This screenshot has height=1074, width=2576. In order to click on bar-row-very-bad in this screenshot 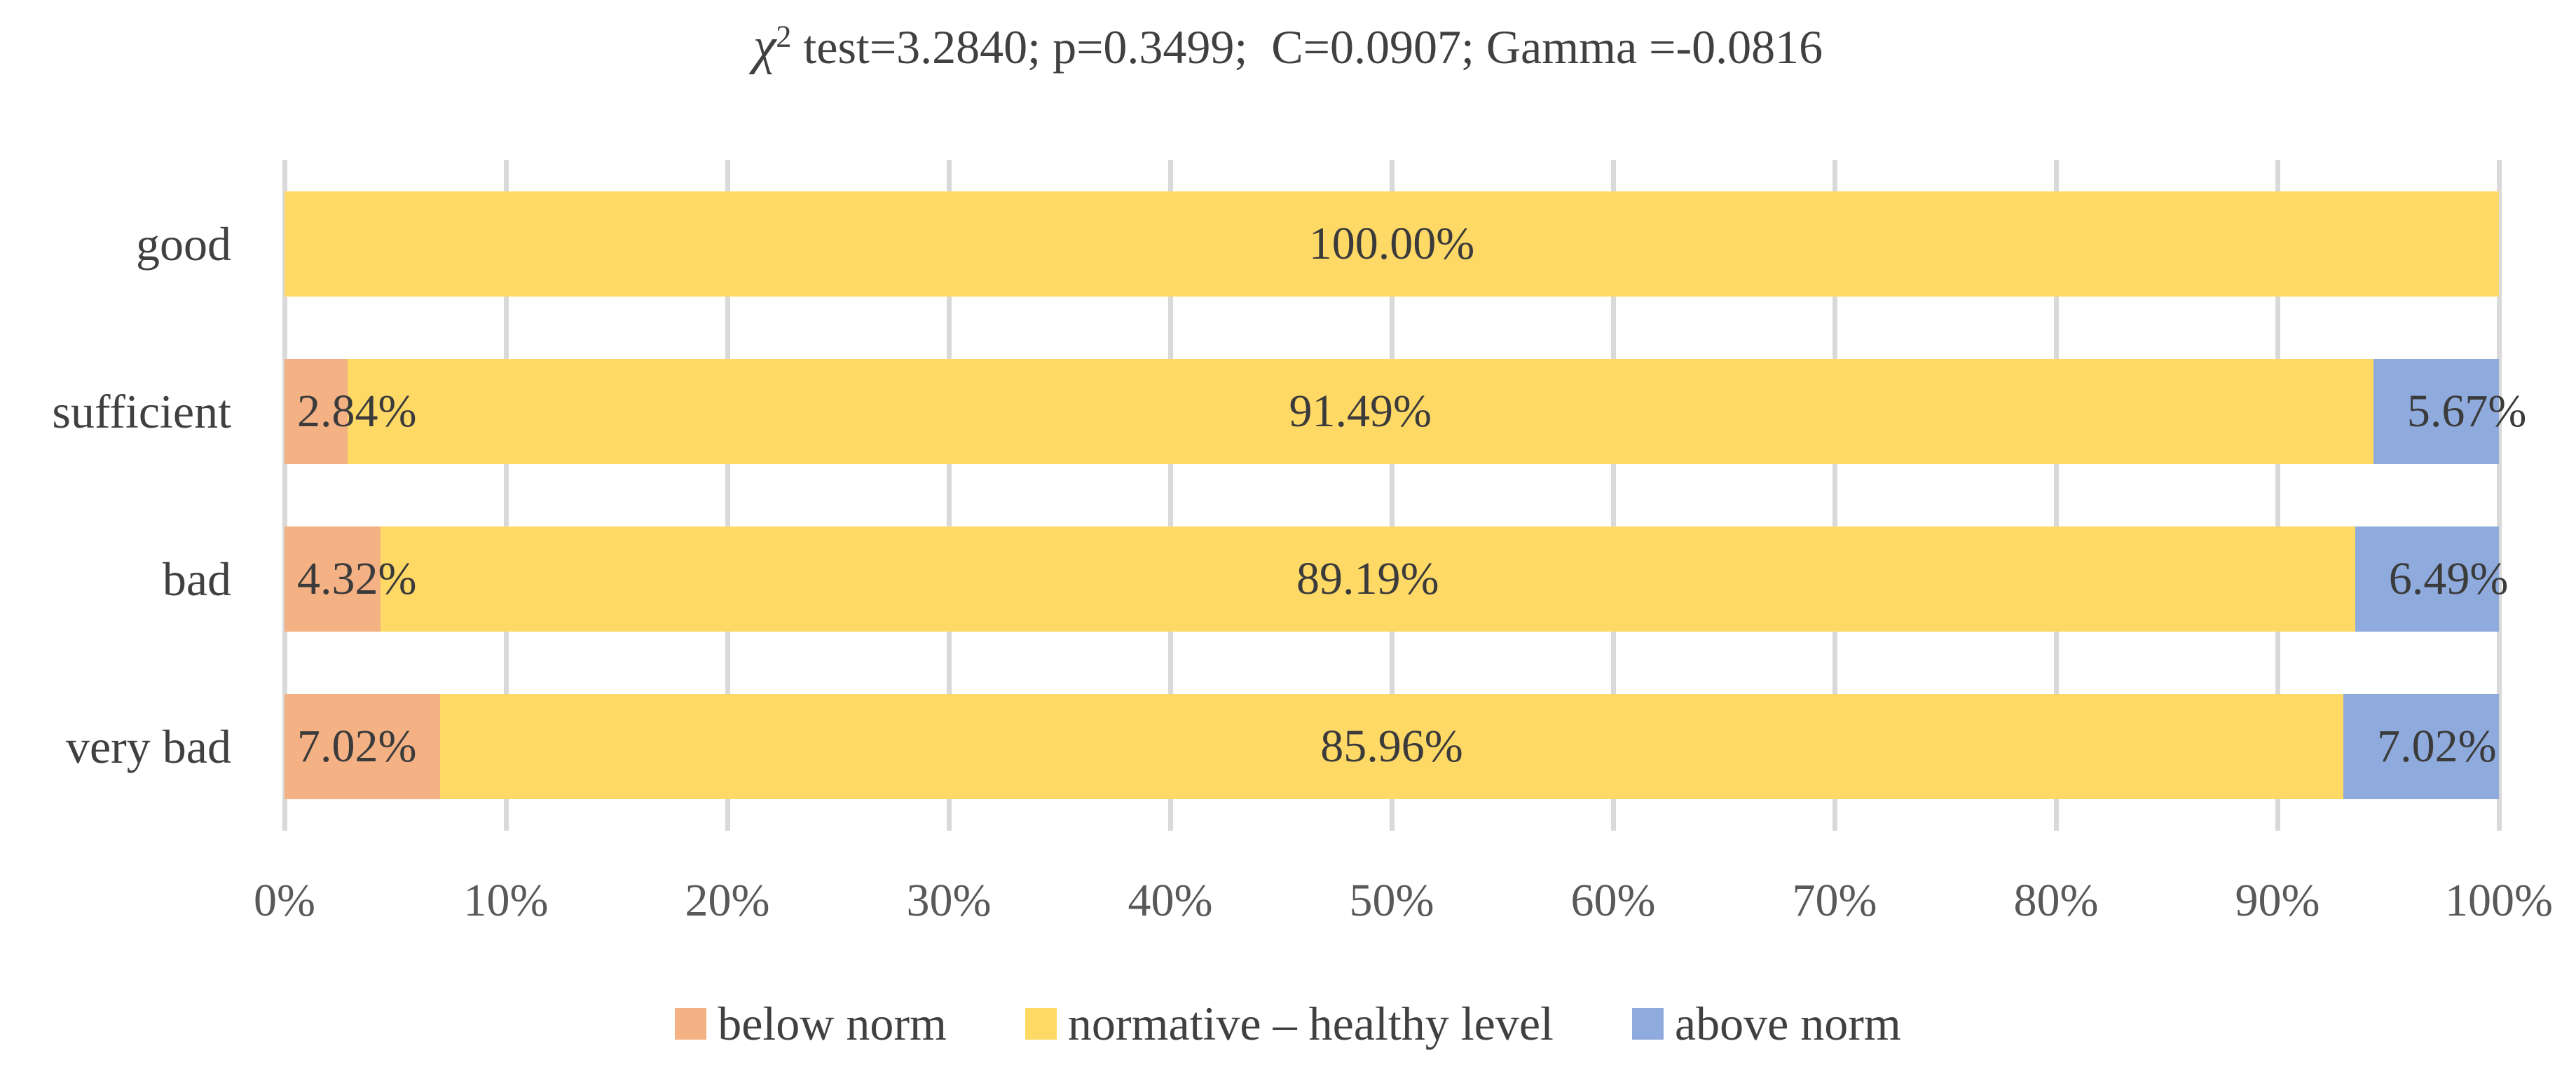, I will do `click(1392, 747)`.